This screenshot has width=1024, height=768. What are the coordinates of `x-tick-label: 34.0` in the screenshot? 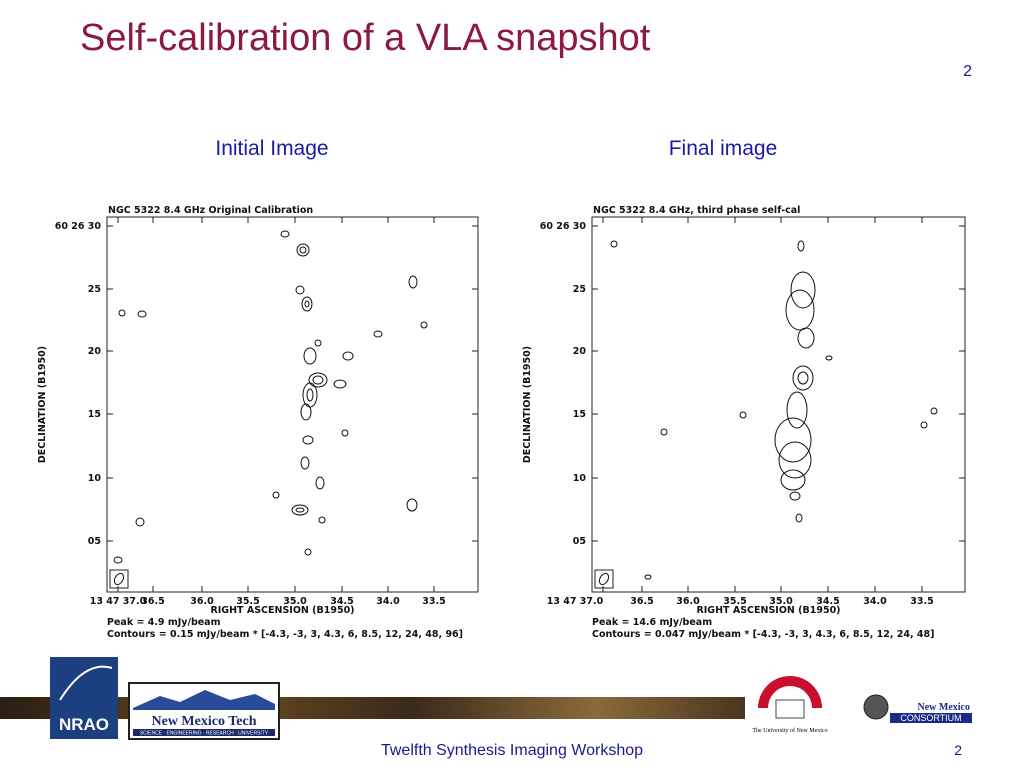 It's located at (875, 601).